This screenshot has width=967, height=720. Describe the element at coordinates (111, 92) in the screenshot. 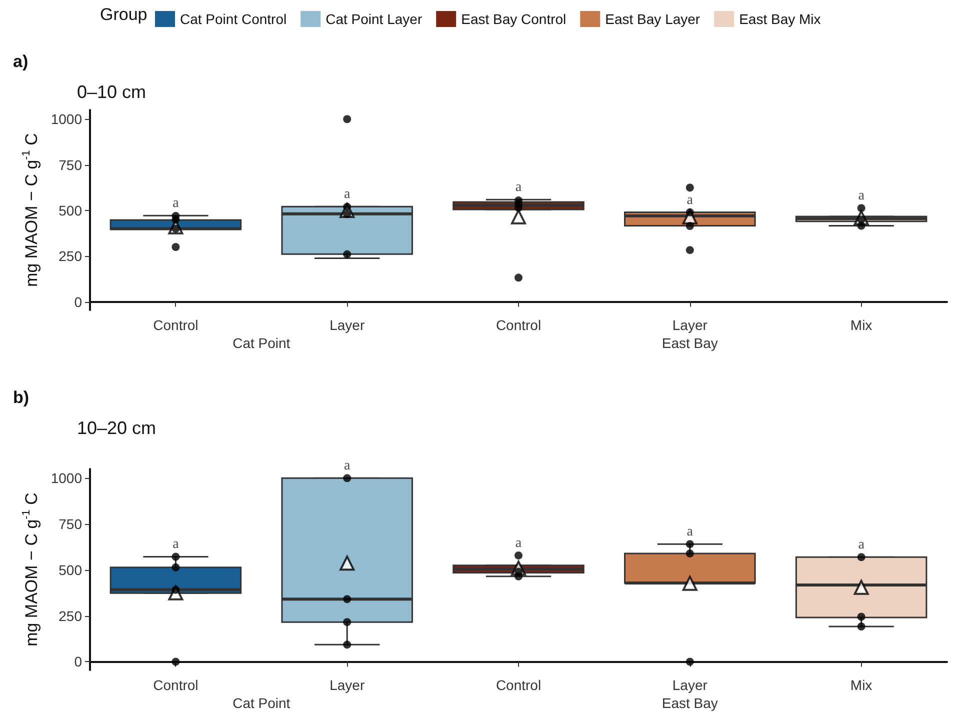

I see `chart-subtitle: 0–10 cm` at that location.